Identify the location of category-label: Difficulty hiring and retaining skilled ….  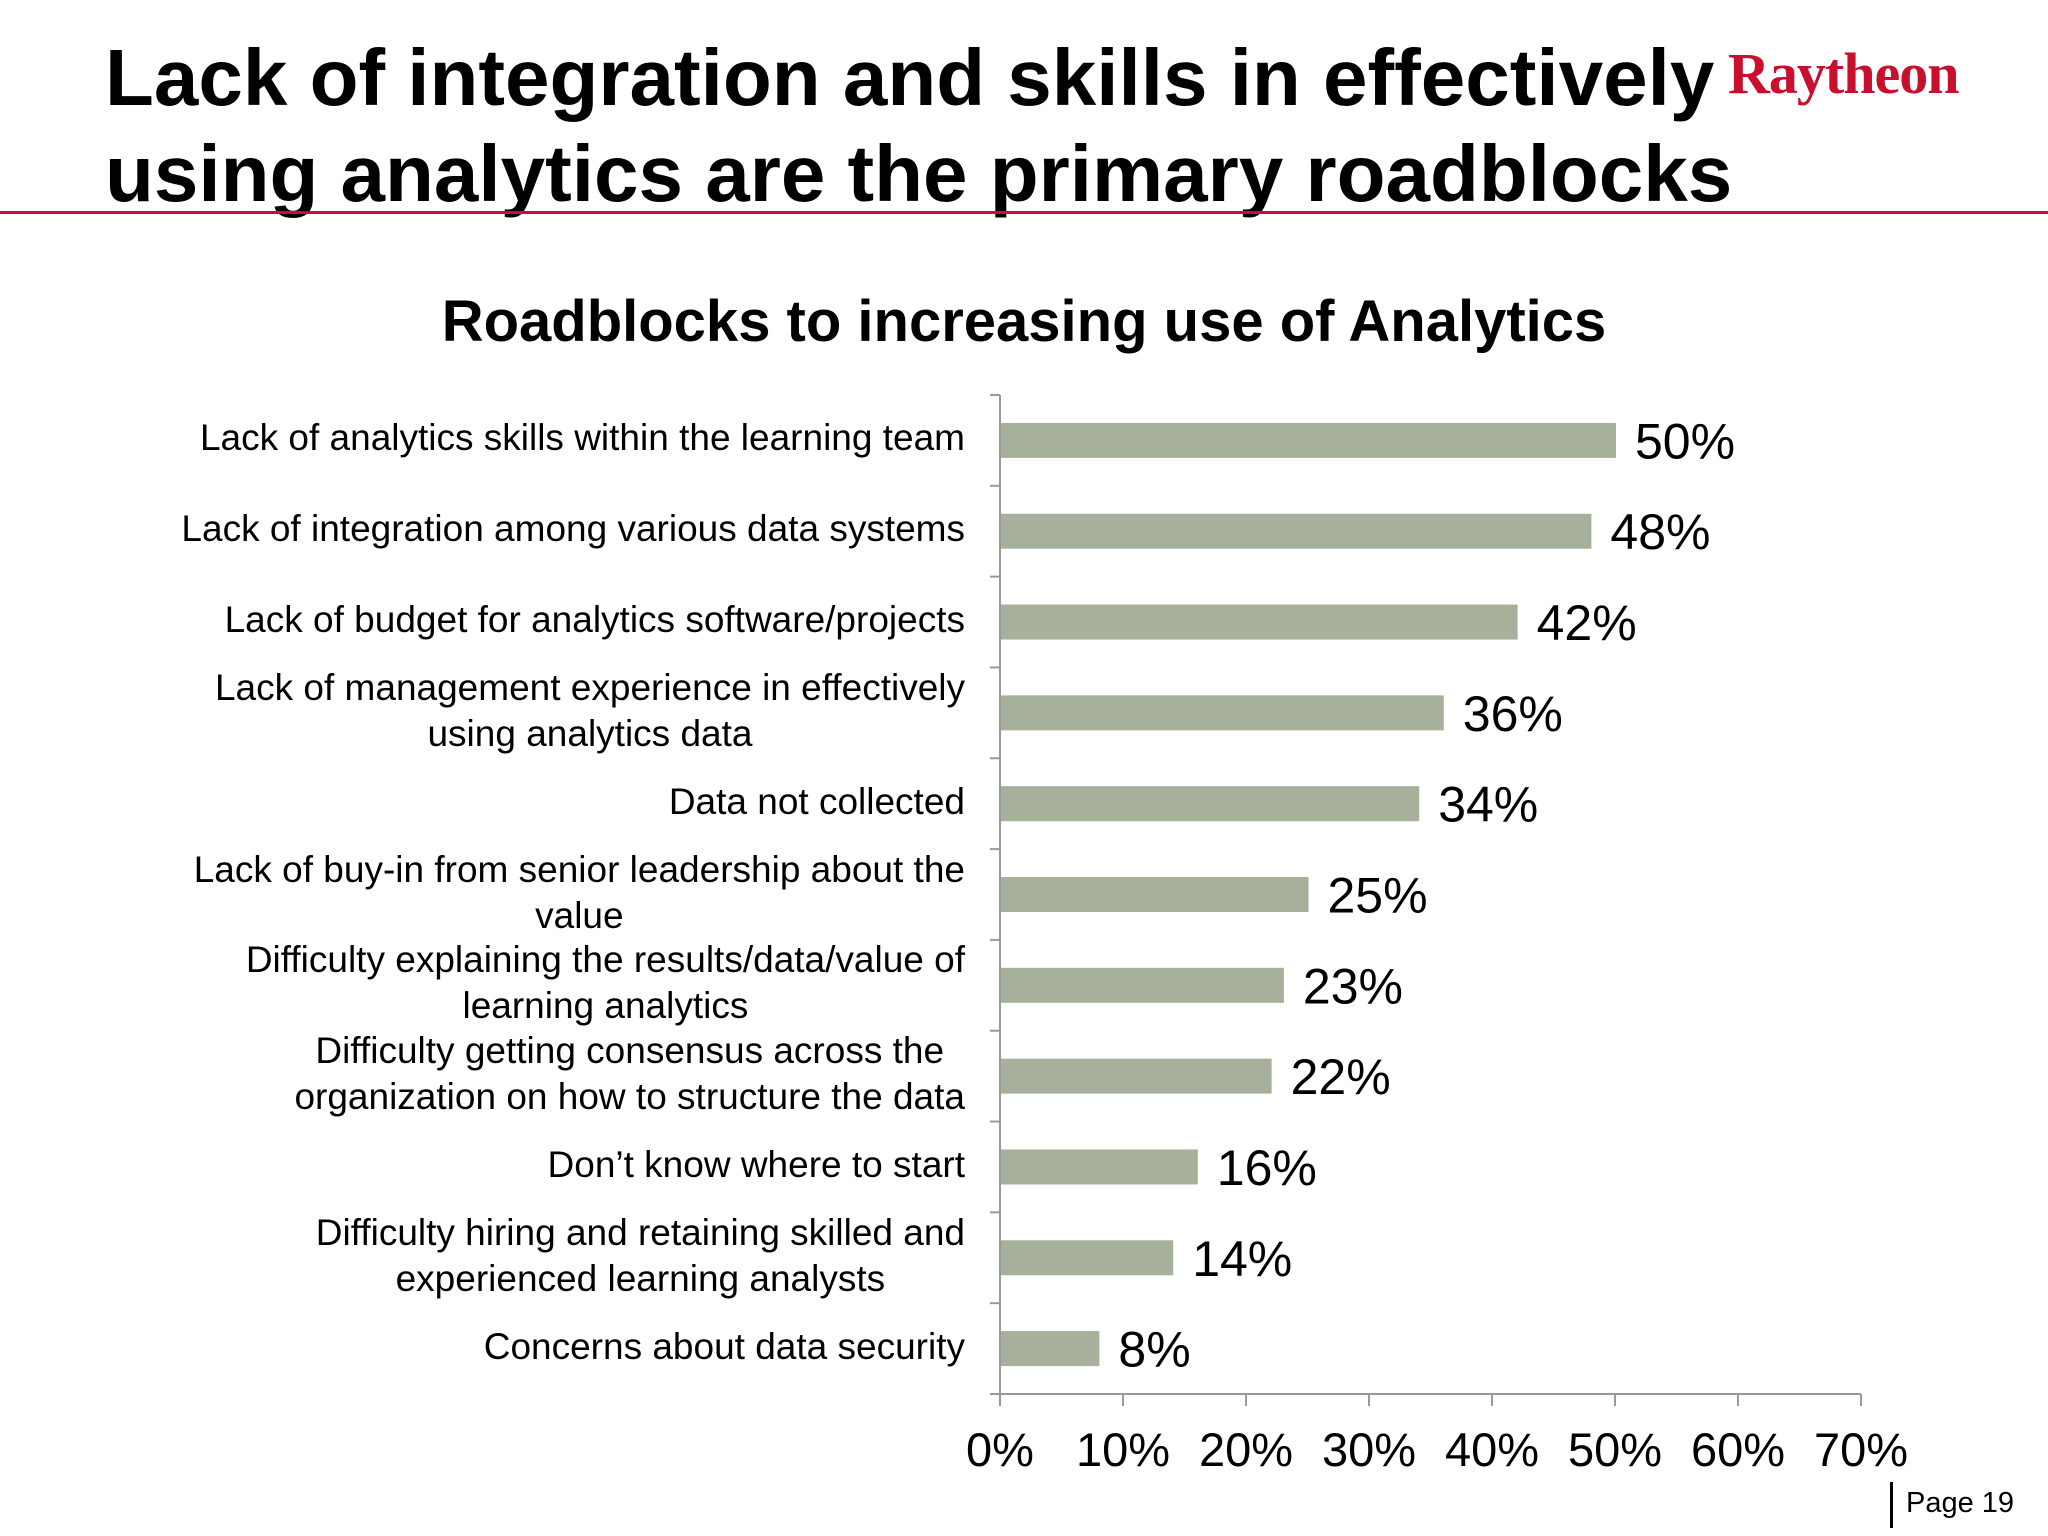
(640, 1255).